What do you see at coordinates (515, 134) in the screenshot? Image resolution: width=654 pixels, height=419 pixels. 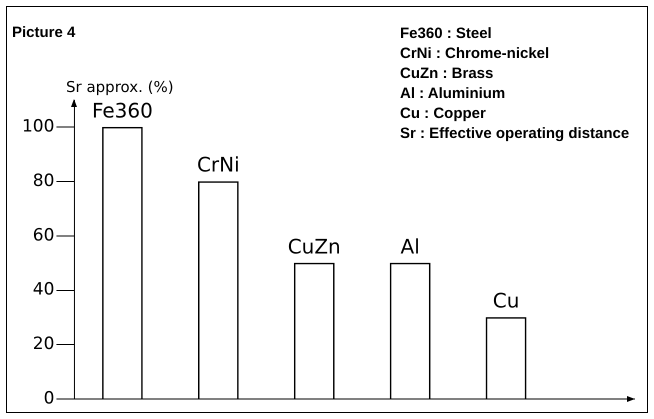 I see `annotation: Sr : Effective operating distance` at bounding box center [515, 134].